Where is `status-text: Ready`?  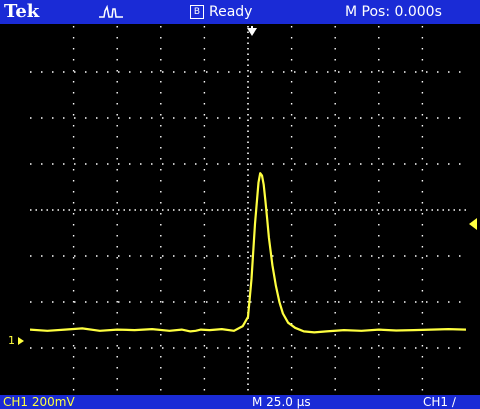 status-text: Ready is located at coordinates (231, 12).